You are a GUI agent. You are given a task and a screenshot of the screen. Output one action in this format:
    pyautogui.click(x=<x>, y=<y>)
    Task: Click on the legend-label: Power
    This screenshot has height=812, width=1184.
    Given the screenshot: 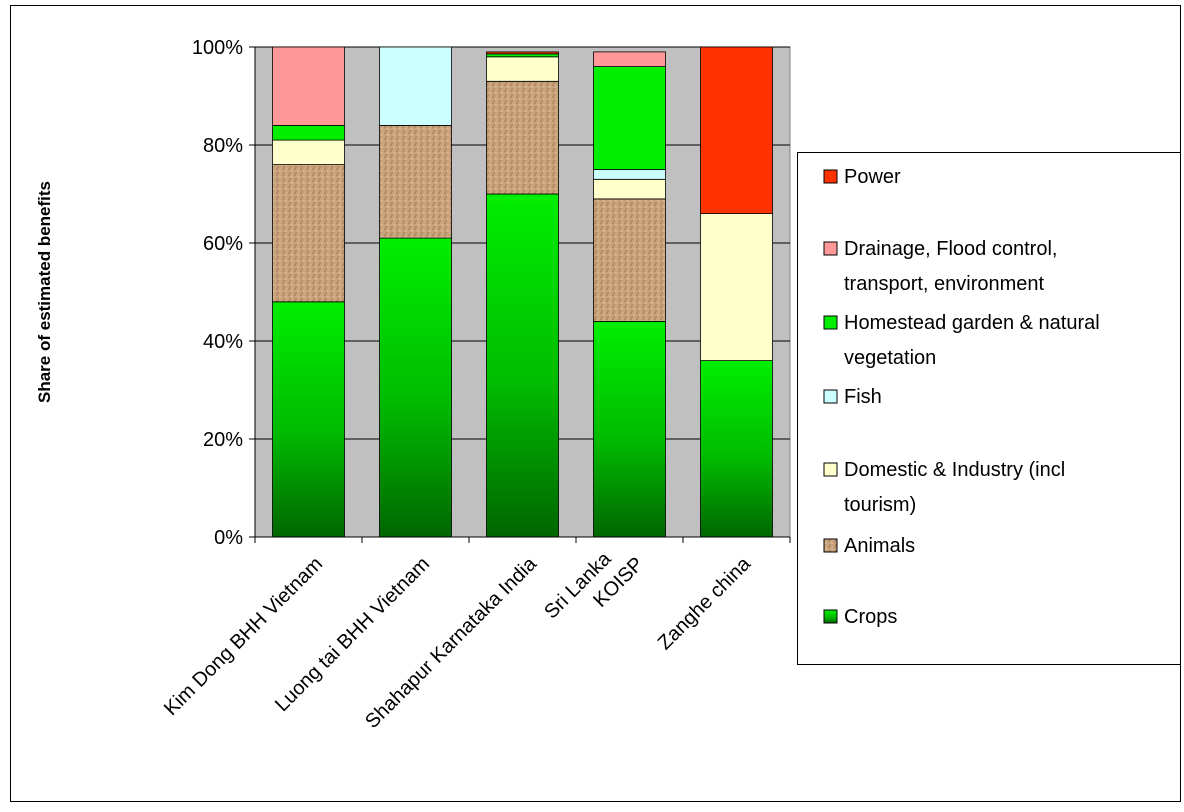 What is the action you would take?
    pyautogui.click(x=872, y=177)
    